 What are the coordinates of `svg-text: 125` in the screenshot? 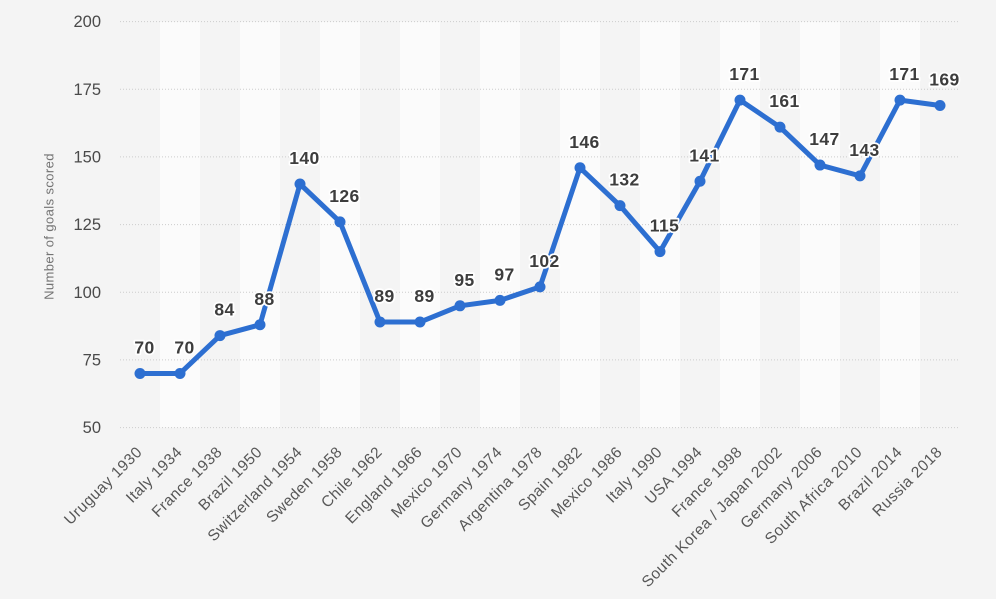 It's located at (87, 225).